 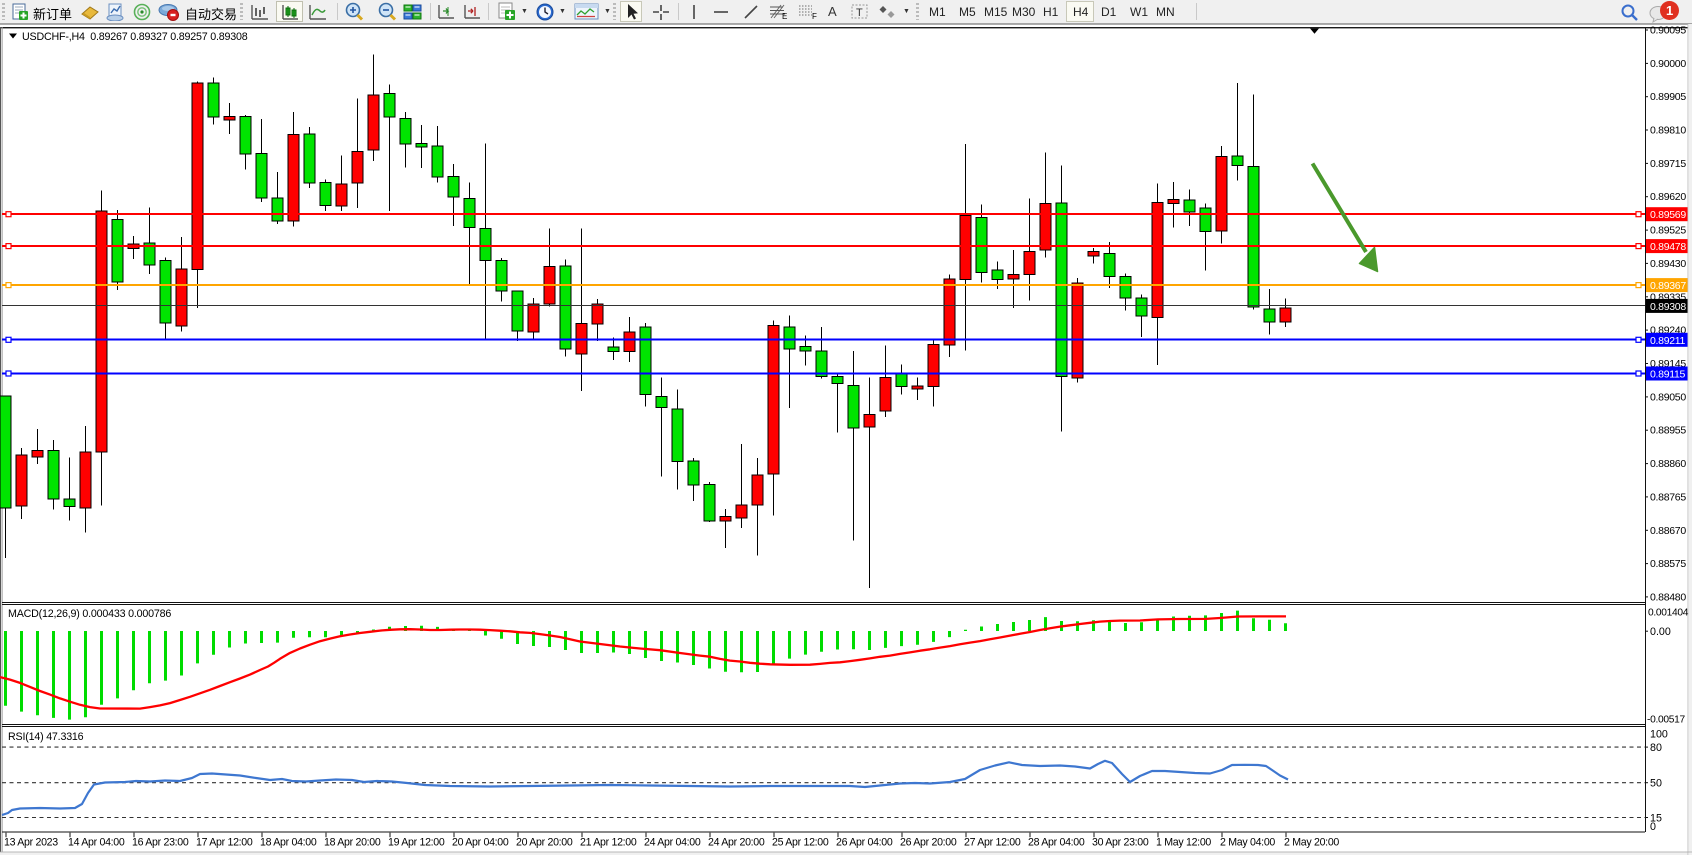 What do you see at coordinates (1311, 843) in the screenshot?
I see `svg-text: 2 May 20:00` at bounding box center [1311, 843].